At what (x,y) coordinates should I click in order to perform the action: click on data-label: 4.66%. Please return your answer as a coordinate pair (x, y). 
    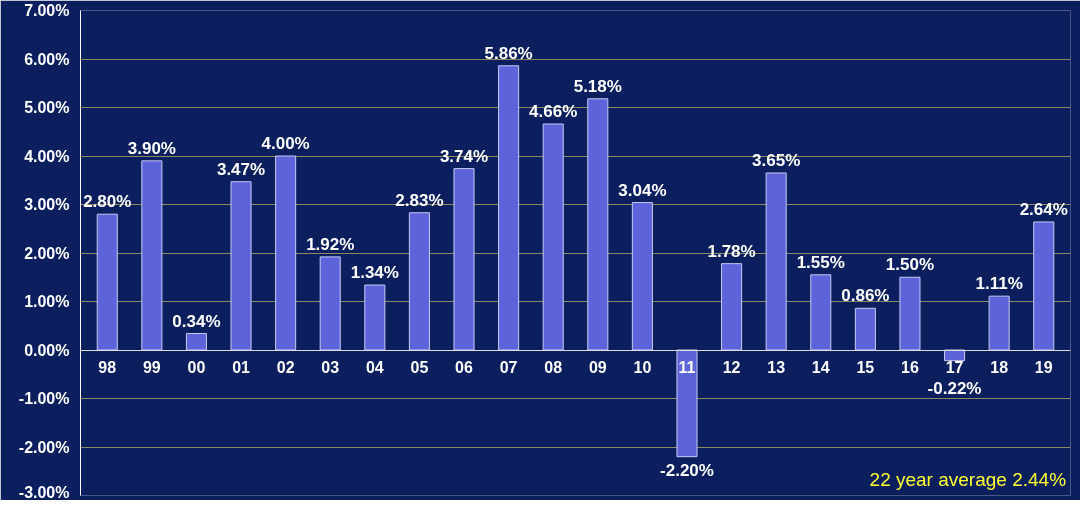
    Looking at the image, I should click on (553, 111).